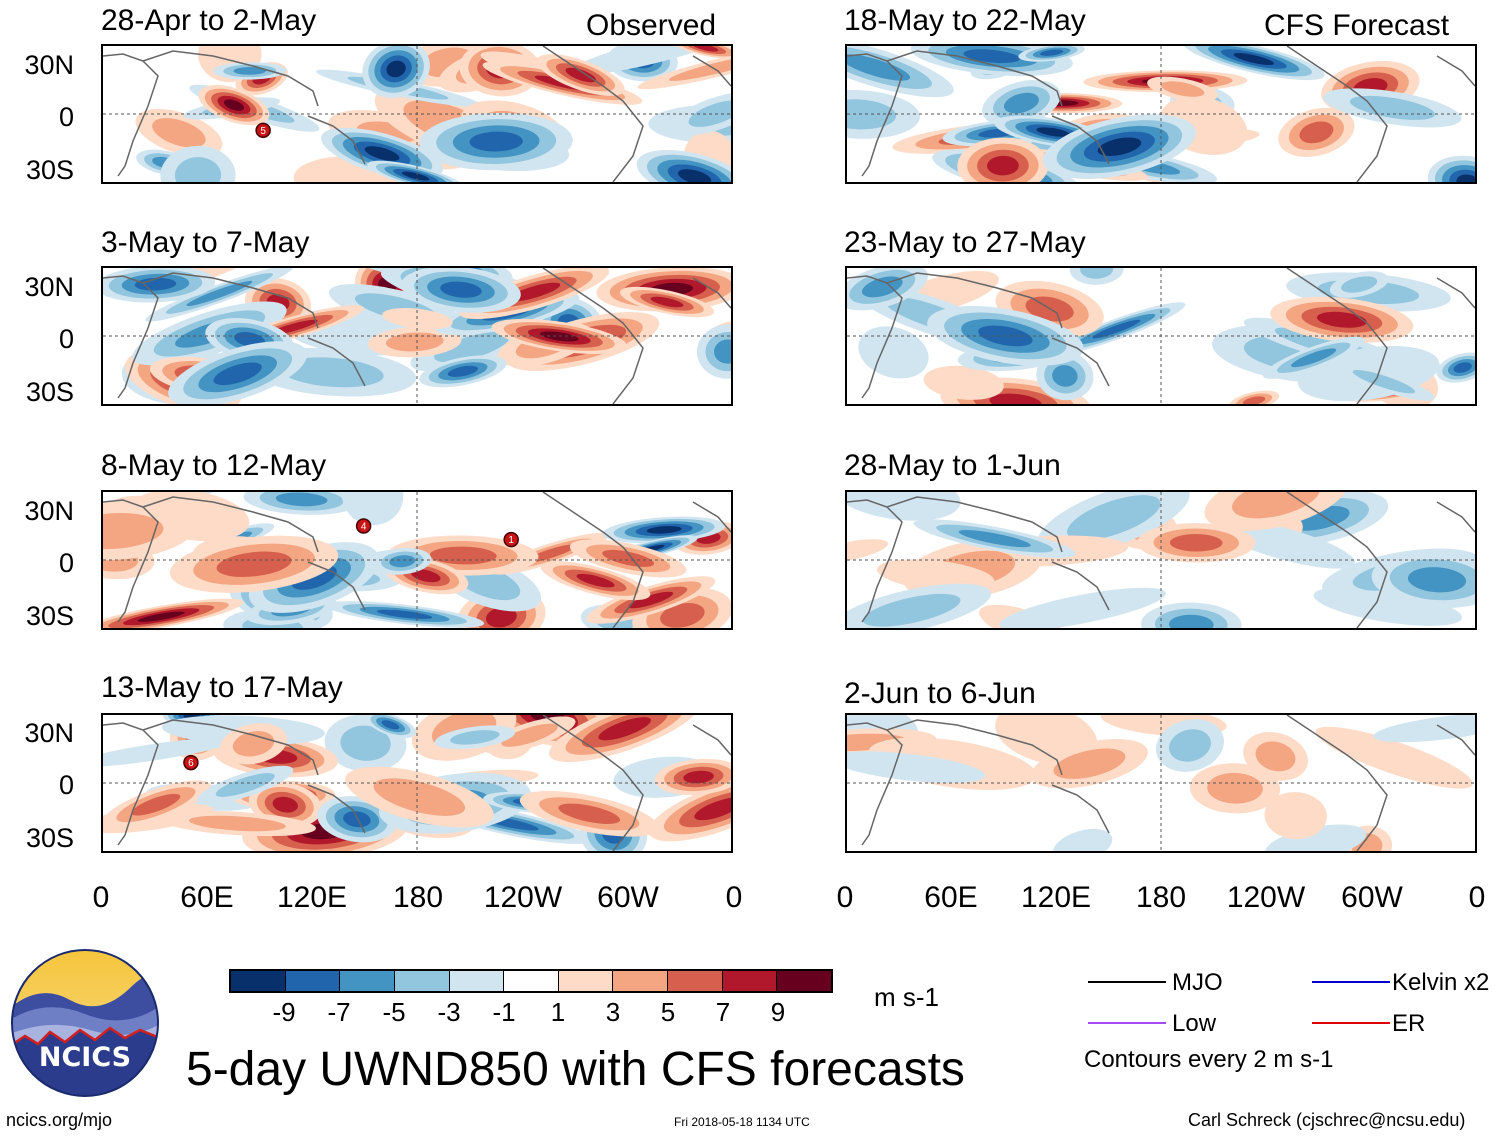 The height and width of the screenshot is (1137, 1510). I want to click on map-panel-obs-4: 6, so click(417, 783).